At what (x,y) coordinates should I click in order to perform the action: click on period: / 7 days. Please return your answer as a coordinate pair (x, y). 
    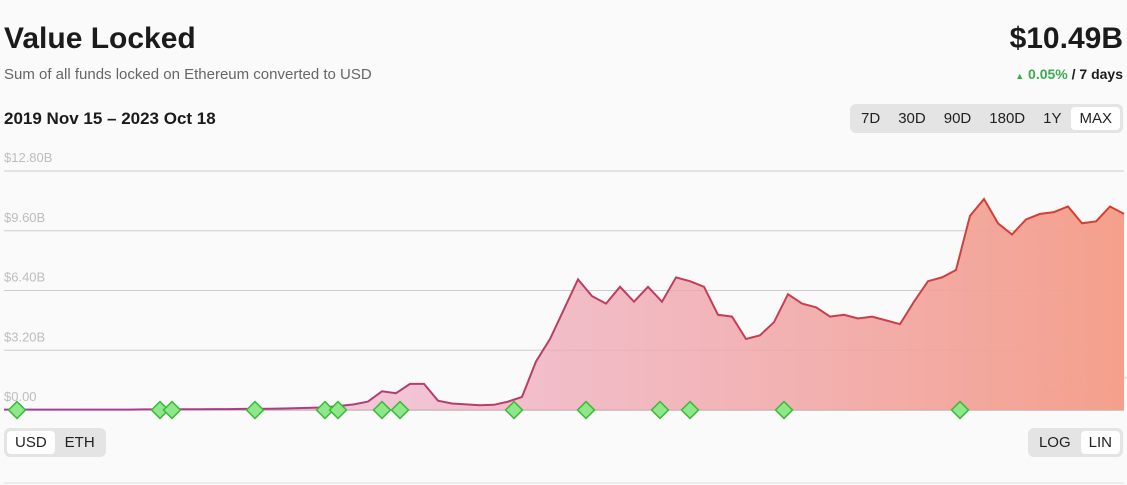
    Looking at the image, I should click on (1097, 74).